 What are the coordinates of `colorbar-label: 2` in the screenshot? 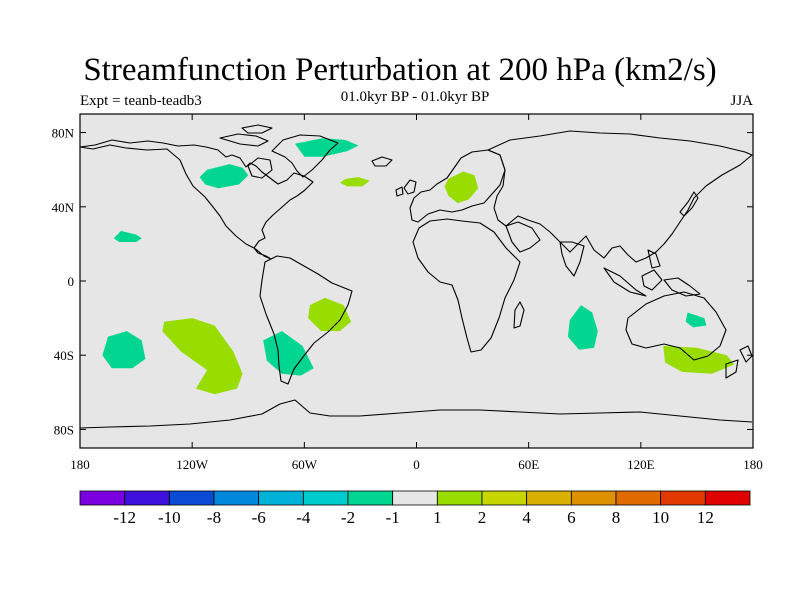 It's located at (482, 517).